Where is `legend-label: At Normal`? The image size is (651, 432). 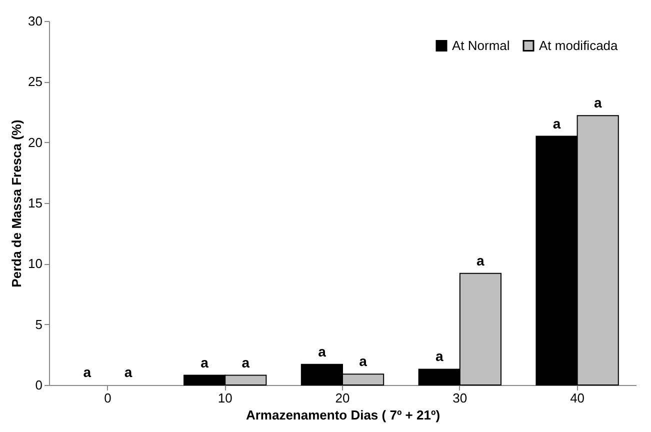
legend-label: At Normal is located at coordinates (481, 45).